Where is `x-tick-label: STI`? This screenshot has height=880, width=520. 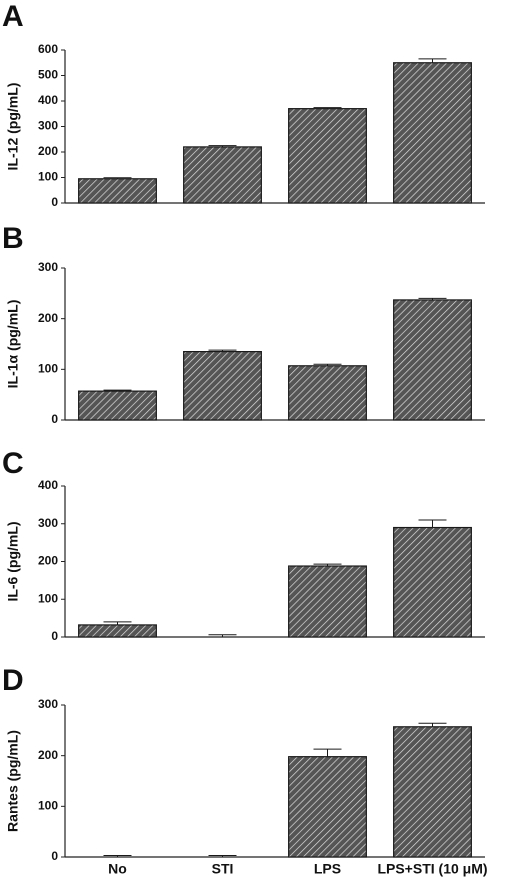 x-tick-label: STI is located at coordinates (223, 869).